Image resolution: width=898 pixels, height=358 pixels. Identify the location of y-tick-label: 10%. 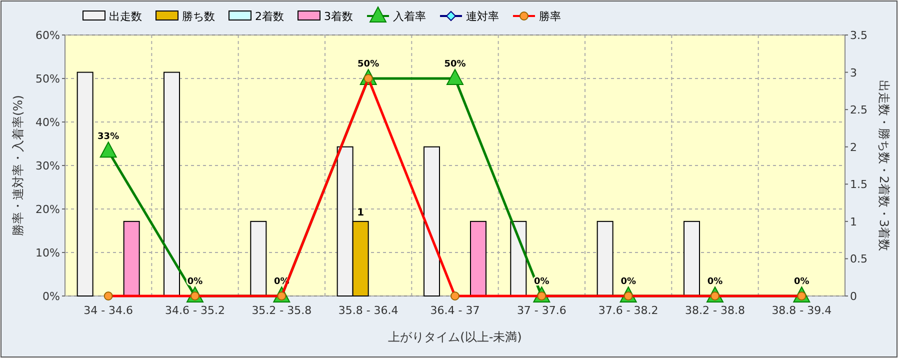
(48, 253).